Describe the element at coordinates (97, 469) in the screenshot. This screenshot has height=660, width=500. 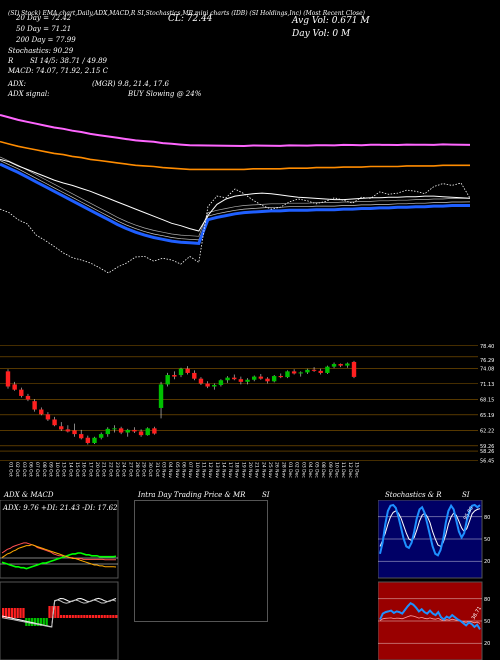
I see `date-tick-label: 20 Oct` at that location.